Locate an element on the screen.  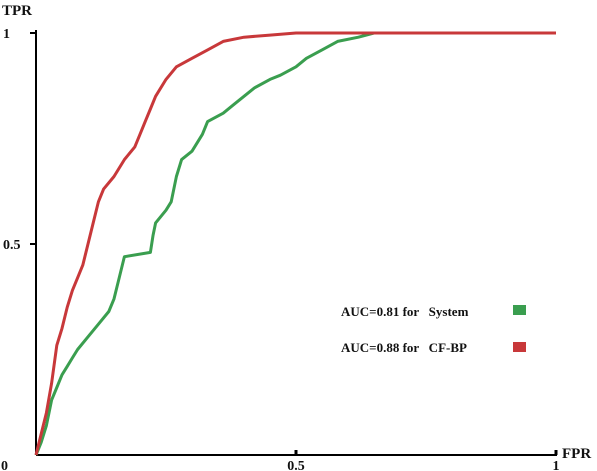
legend-swatch-cfbp is located at coordinates (519, 347).